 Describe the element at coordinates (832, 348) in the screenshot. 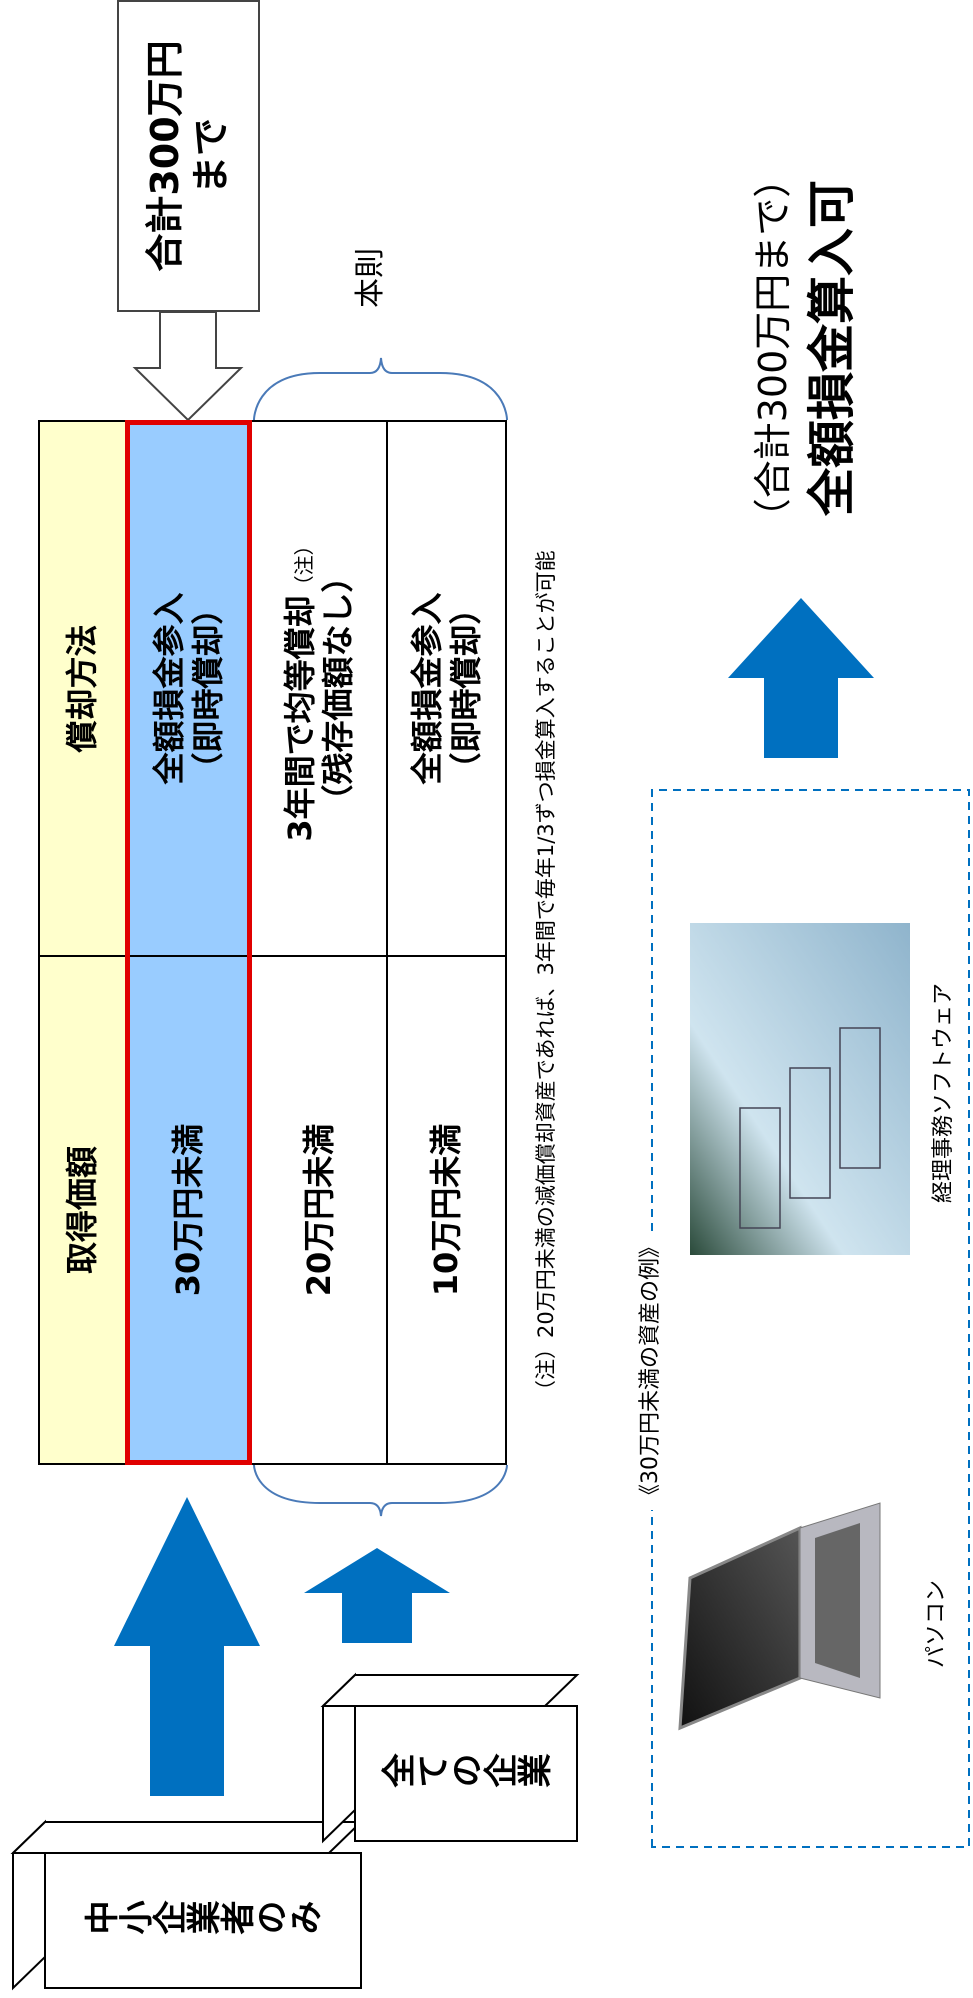

I see `result-main: 全額損金算入可` at that location.